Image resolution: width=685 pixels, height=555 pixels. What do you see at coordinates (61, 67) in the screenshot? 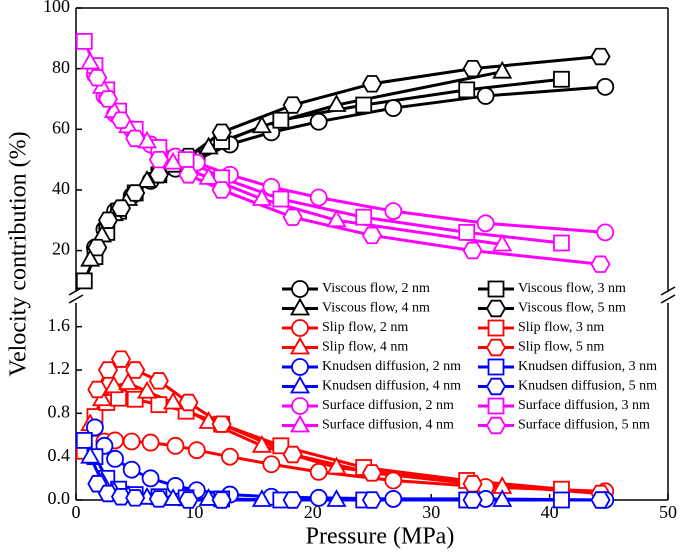
I see `y-tick-label: 80` at bounding box center [61, 67].